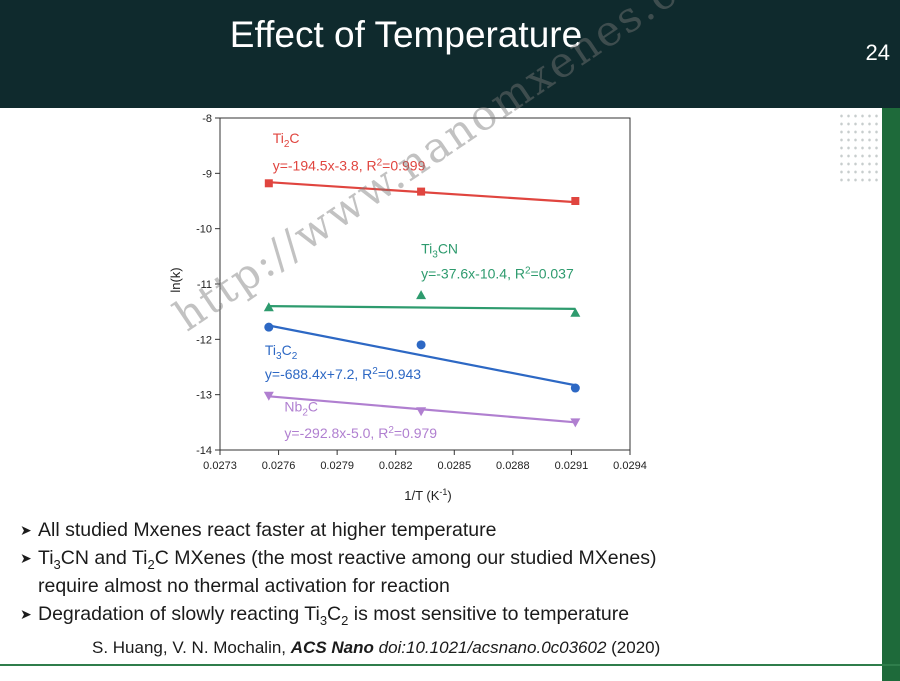 This screenshot has width=900, height=681. Describe the element at coordinates (450, 665) in the screenshot. I see `bottom-divider` at that location.